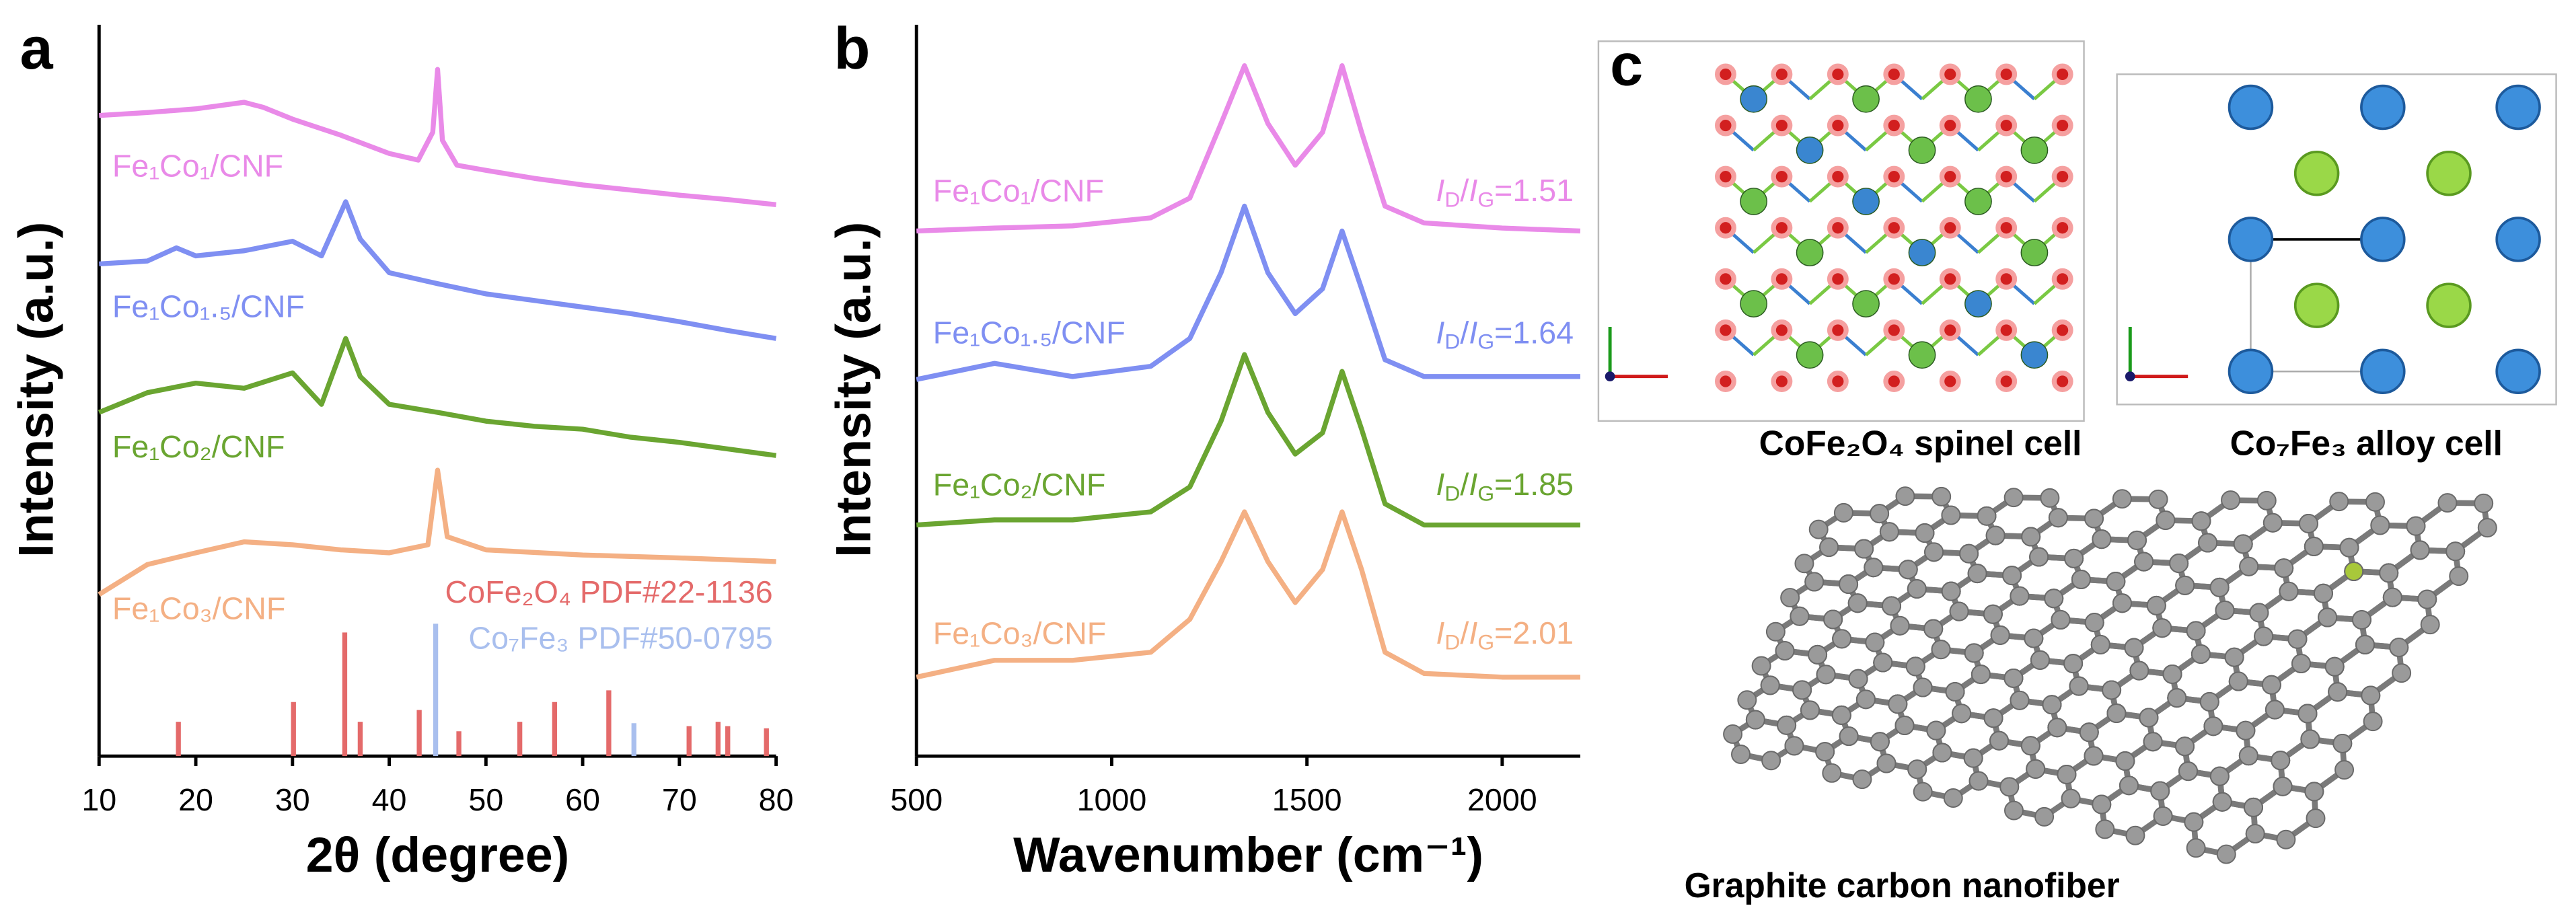 This screenshot has width=2576, height=908. I want to click on ratio-label: ID/IG=2.01, so click(1505, 634).